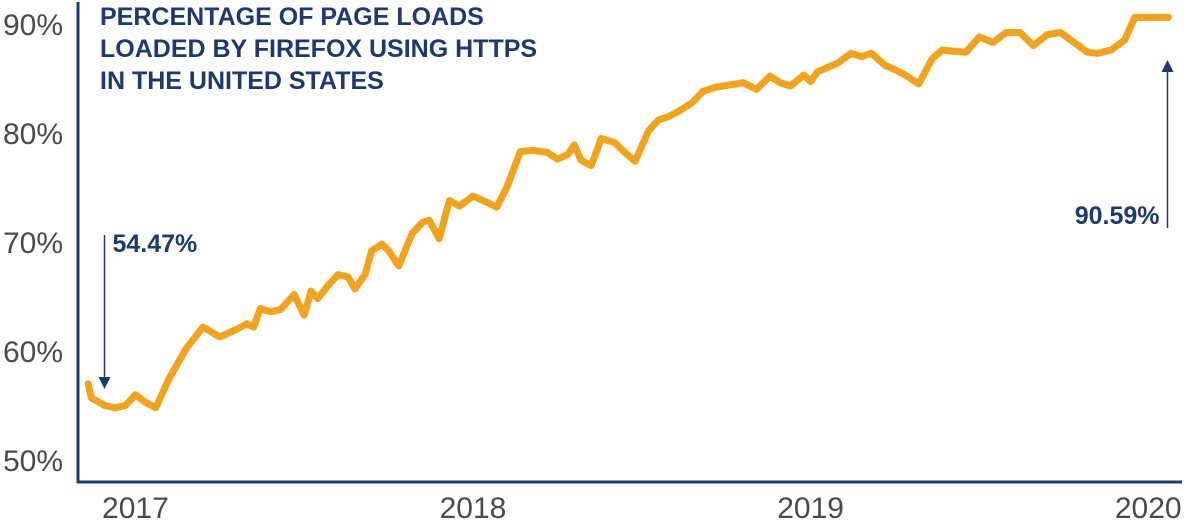 The width and height of the screenshot is (1200, 523). Describe the element at coordinates (155, 244) in the screenshot. I see `start-annotation-label: 54.47%` at that location.